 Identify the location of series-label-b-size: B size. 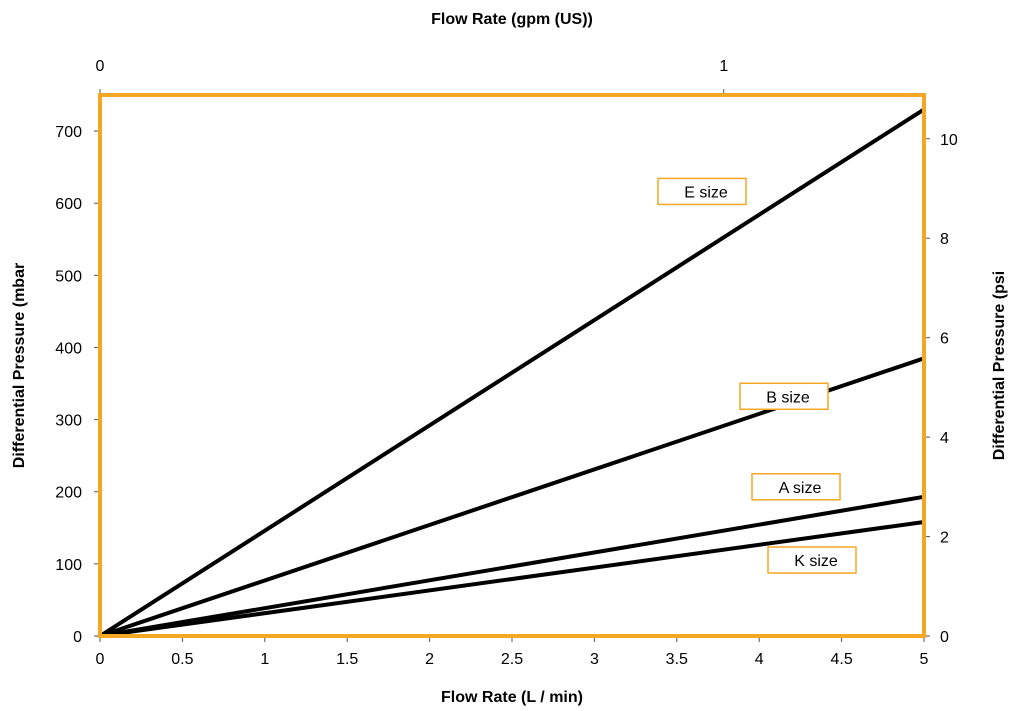
(784, 396).